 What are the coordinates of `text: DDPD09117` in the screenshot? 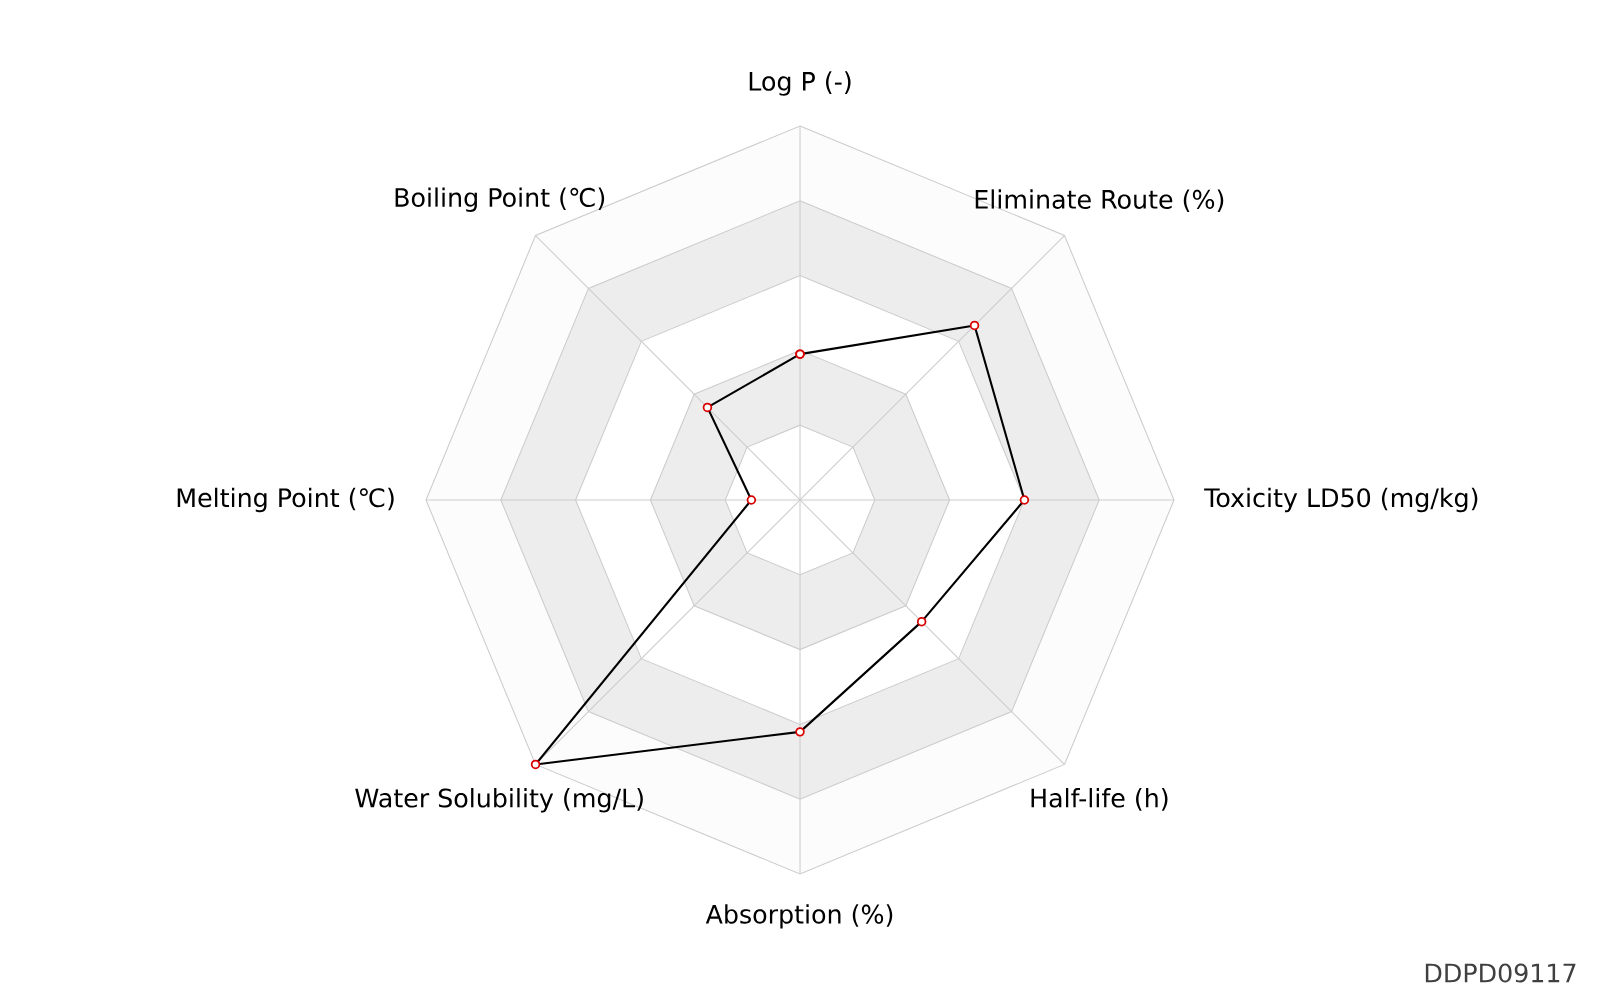 It's located at (1500, 973).